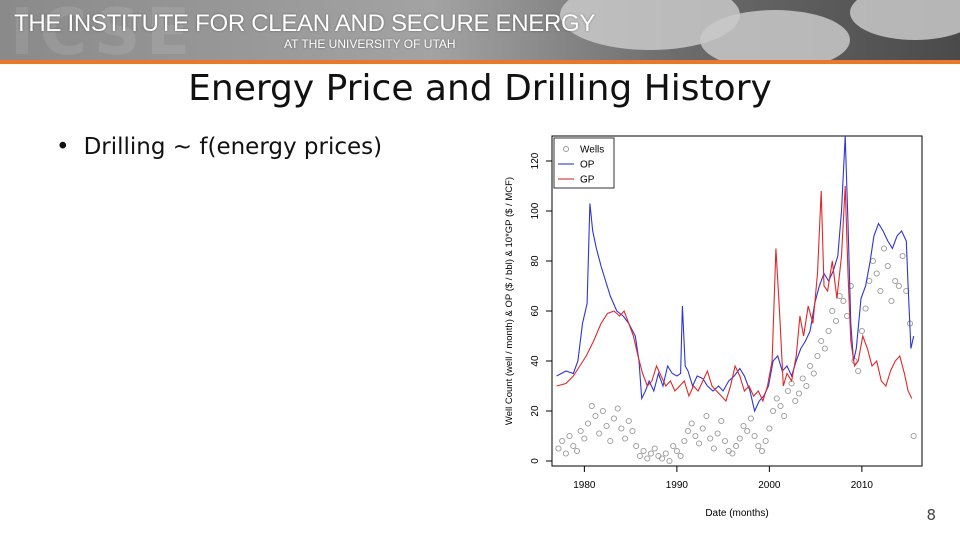  I want to click on x-tick-label: 1990, so click(677, 485).